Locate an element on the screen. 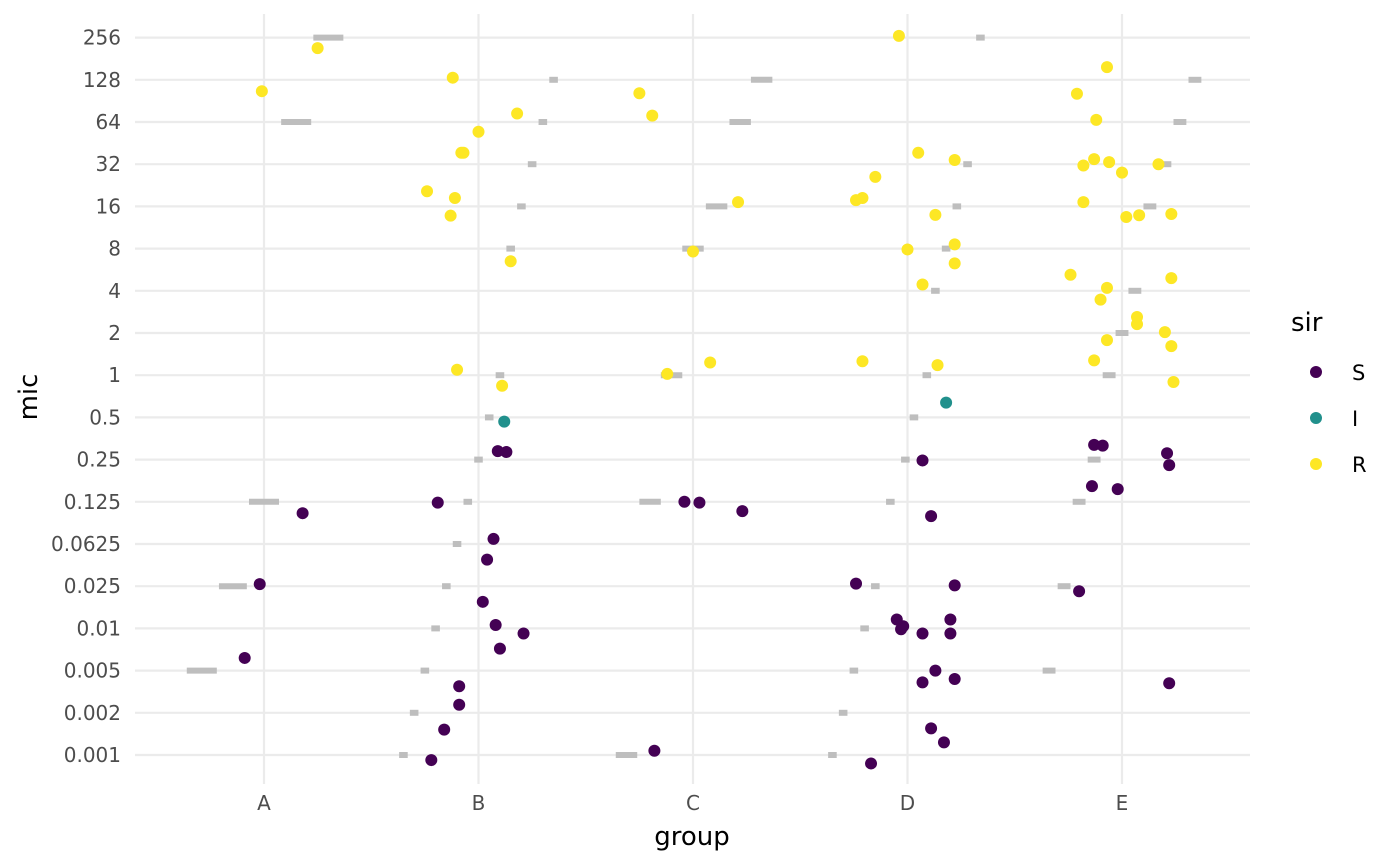 This screenshot has width=1400, height=866. y-tick-label: 0.025 is located at coordinates (92, 586).